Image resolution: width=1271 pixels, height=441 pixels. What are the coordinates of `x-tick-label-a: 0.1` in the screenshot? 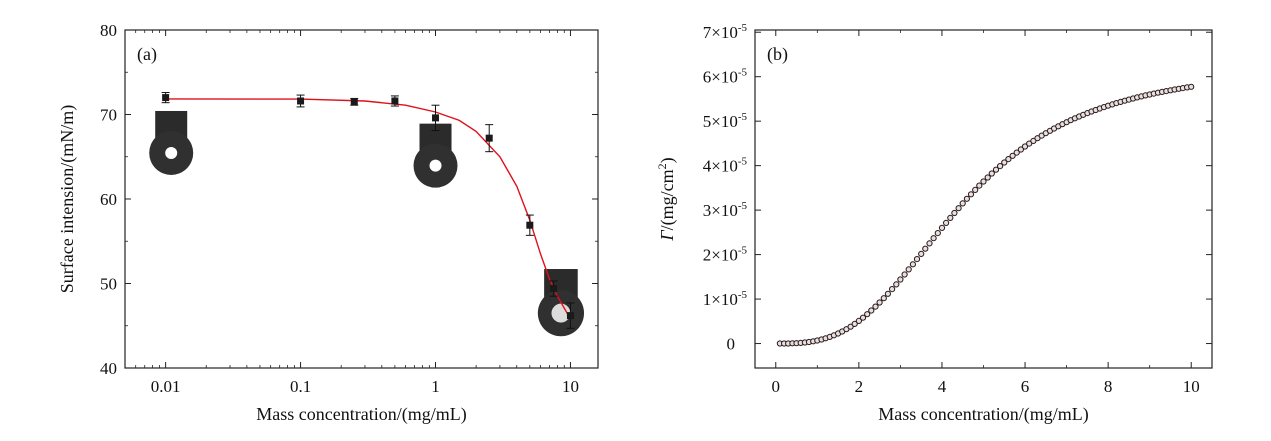 It's located at (300, 386).